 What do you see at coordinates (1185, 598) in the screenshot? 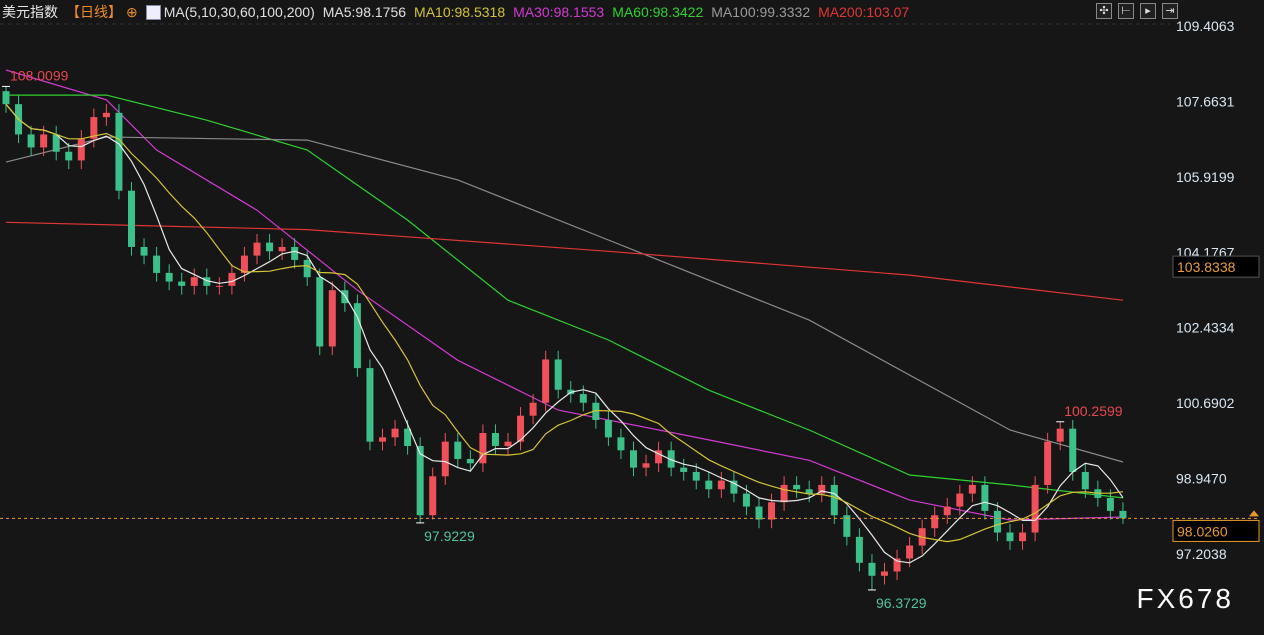
I see `watermark: FX678` at bounding box center [1185, 598].